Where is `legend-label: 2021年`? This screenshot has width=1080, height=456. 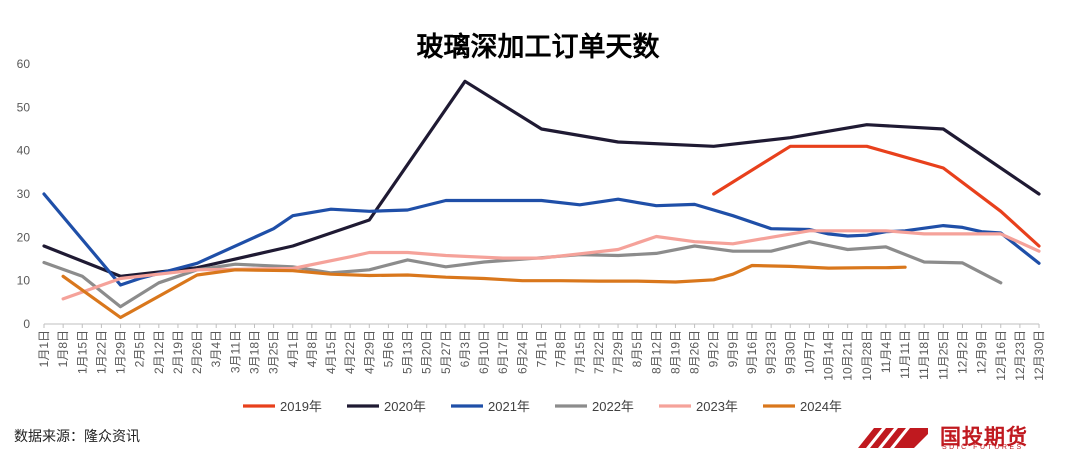
legend-label: 2021年 is located at coordinates (509, 406).